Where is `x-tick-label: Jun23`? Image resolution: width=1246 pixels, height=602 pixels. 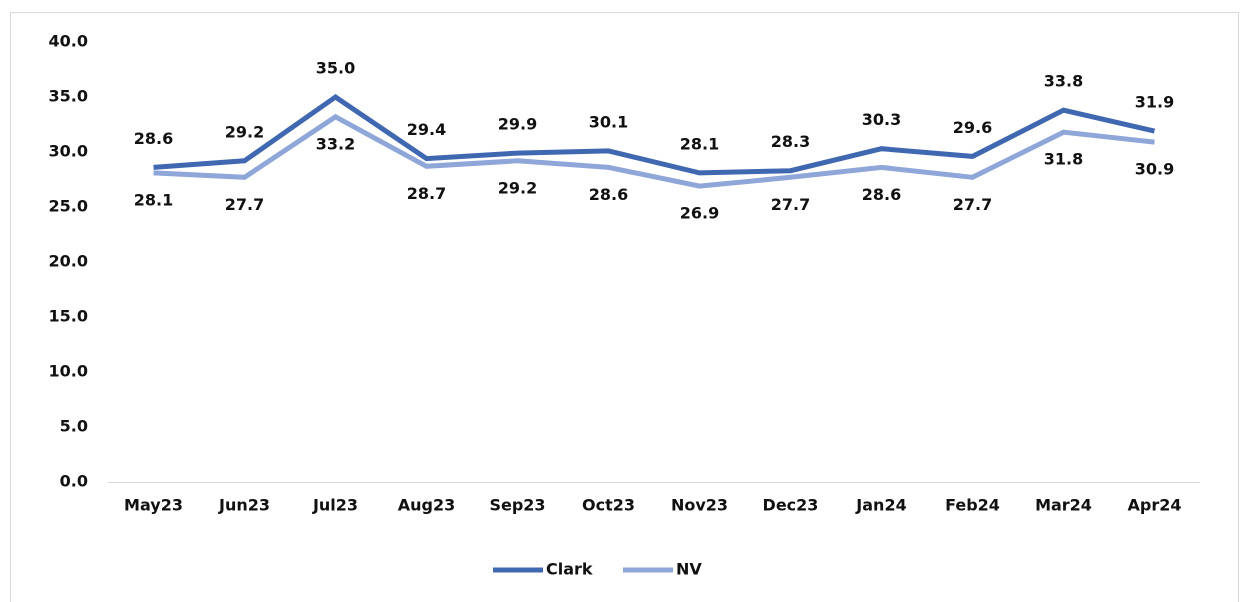 x-tick-label: Jun23 is located at coordinates (244, 505).